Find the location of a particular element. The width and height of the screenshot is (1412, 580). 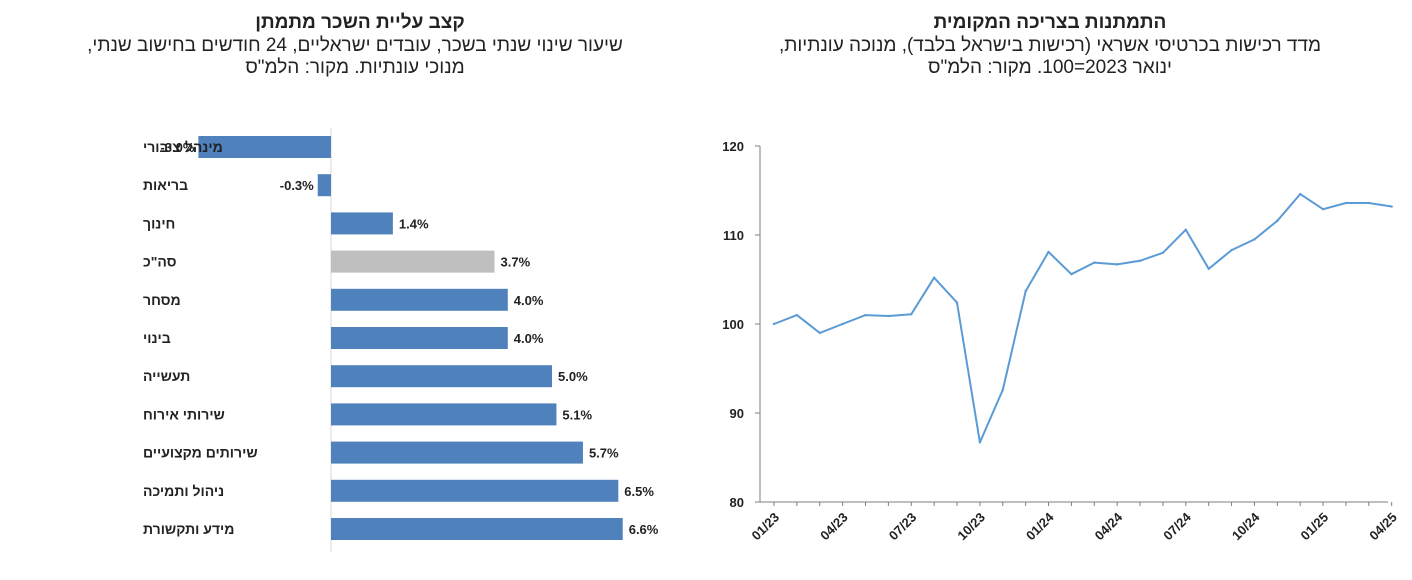

x-tick-label: 04/24 is located at coordinates (1109, 526).